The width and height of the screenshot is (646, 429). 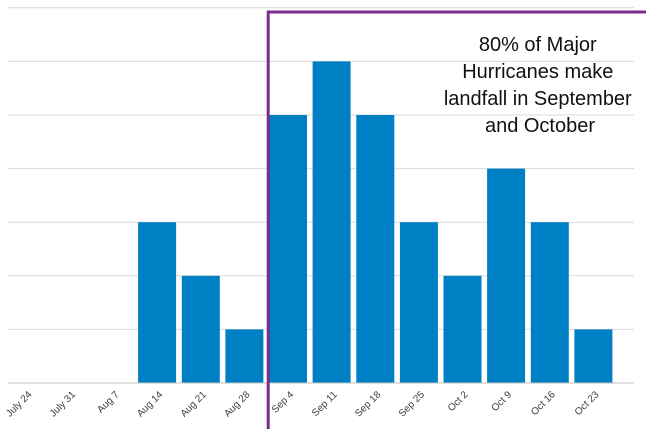 What do you see at coordinates (283, 402) in the screenshot?
I see `x-tick-label: Sep 4` at bounding box center [283, 402].